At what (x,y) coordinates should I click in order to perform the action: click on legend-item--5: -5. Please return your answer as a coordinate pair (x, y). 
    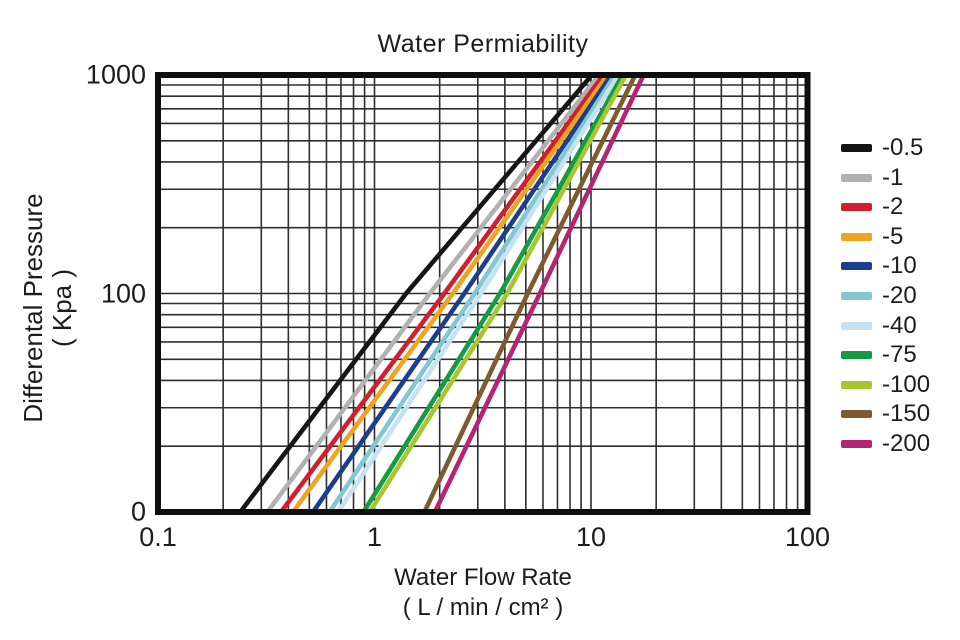
    Looking at the image, I should click on (872, 236).